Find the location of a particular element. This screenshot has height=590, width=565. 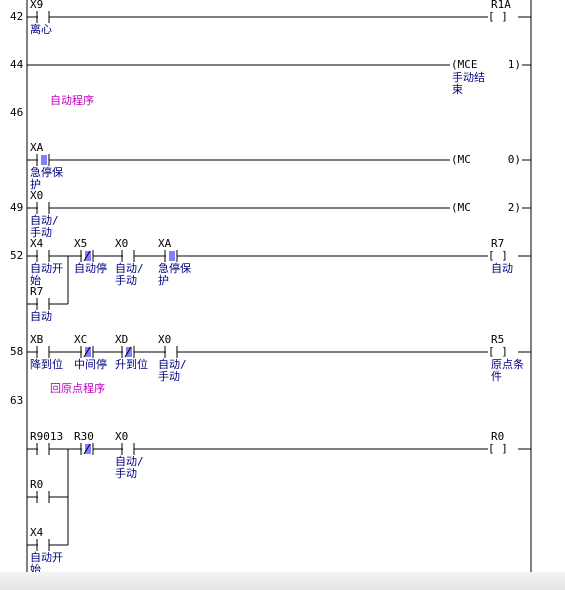

step-number: 52 is located at coordinates (16, 255).